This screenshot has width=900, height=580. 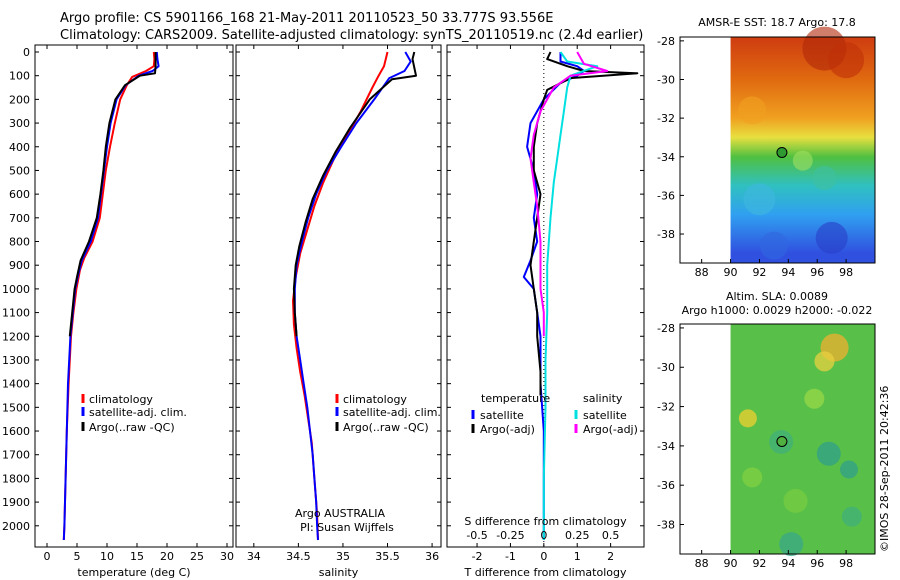 What do you see at coordinates (610, 556) in the screenshot?
I see `x-tick-label-difference: 2` at bounding box center [610, 556].